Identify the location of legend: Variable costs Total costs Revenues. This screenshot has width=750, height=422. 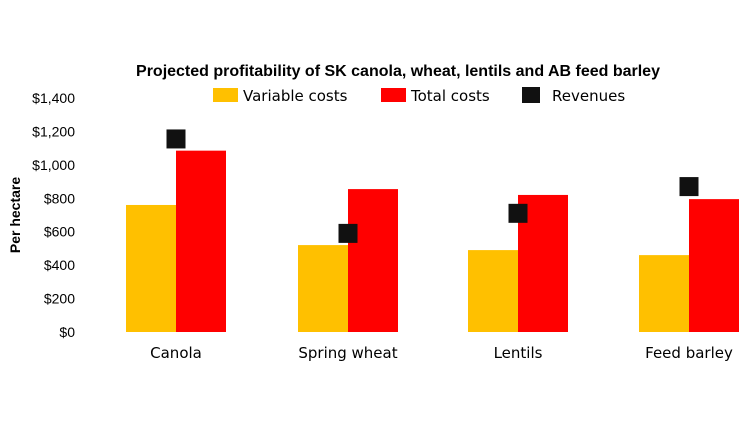
(419, 96).